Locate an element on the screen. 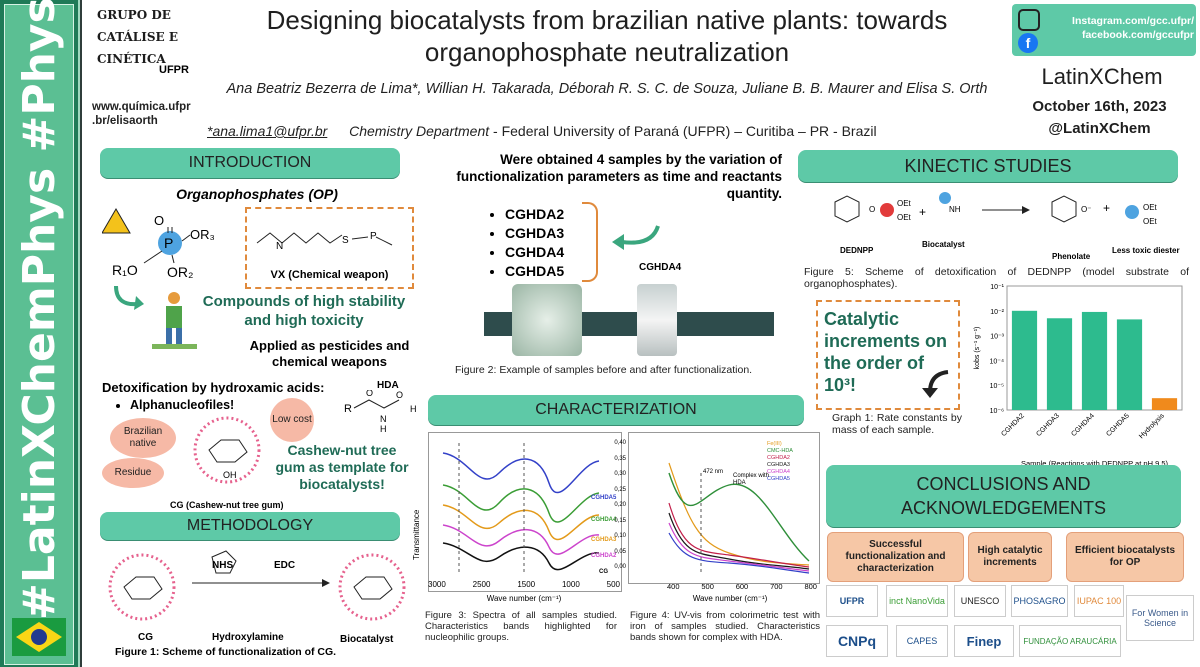  svg-text: NH is located at coordinates (955, 209).